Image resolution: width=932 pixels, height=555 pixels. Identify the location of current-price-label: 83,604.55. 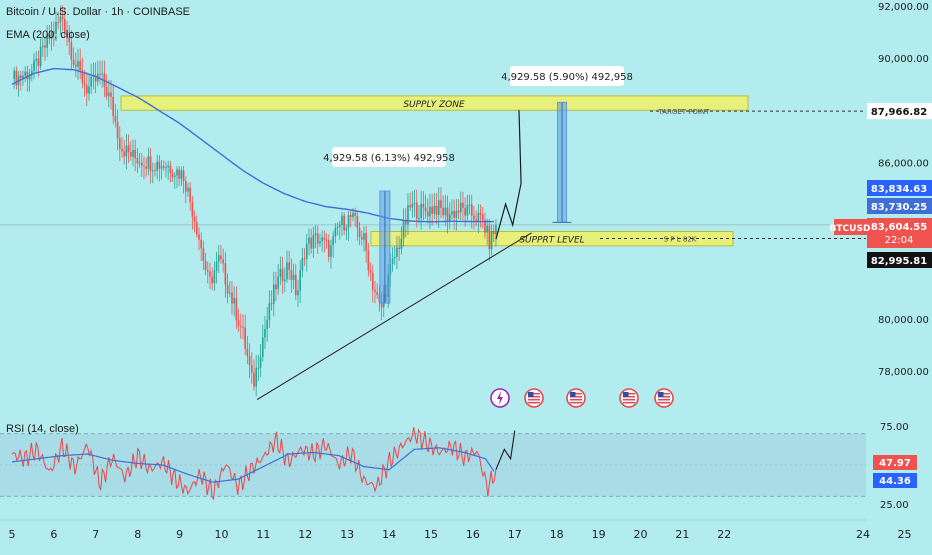
(899, 227).